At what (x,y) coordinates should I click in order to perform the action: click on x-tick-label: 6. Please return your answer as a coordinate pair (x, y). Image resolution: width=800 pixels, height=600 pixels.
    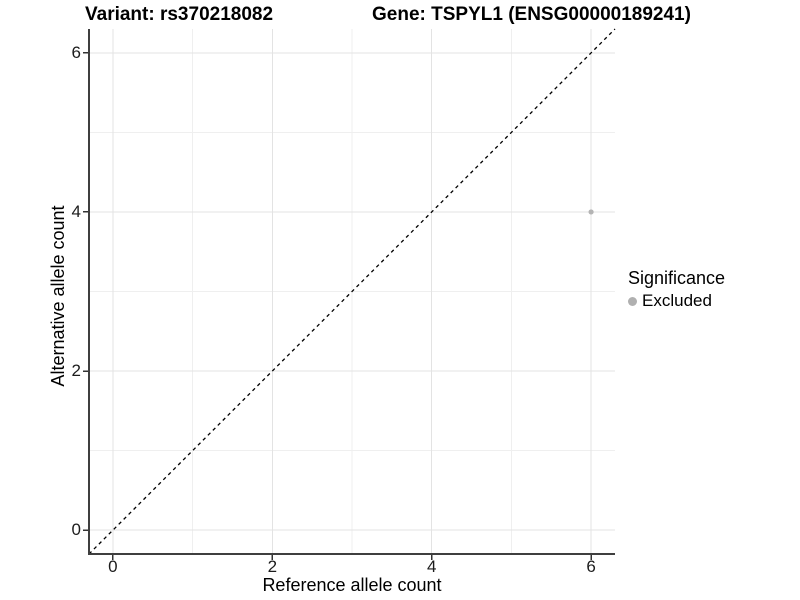
    Looking at the image, I should click on (591, 566).